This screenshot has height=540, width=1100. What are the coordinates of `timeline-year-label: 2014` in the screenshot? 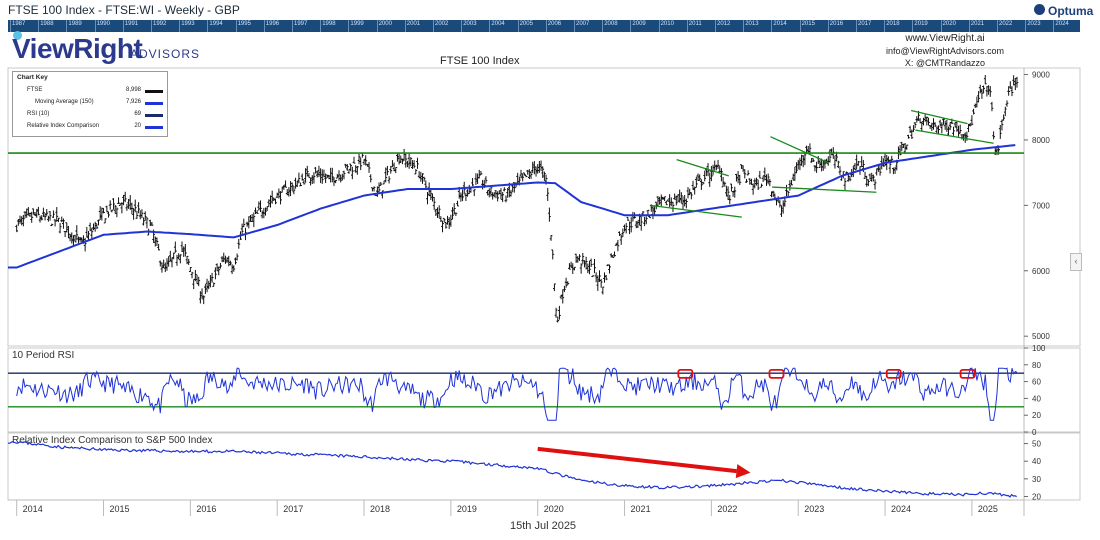 It's located at (780, 24).